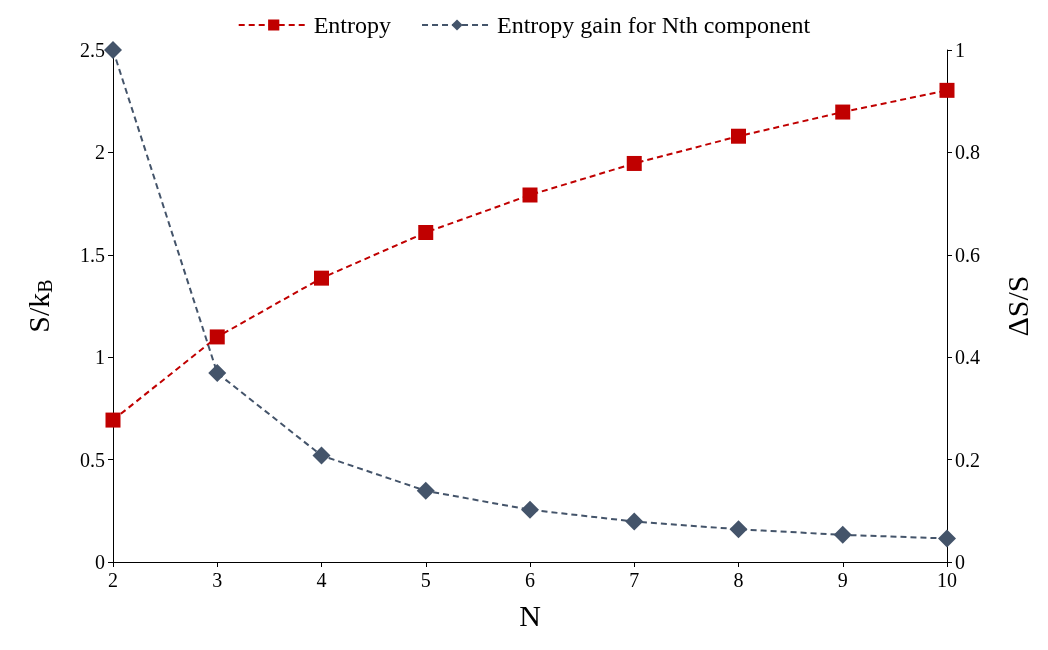 Image resolution: width=1048 pixels, height=650 pixels. What do you see at coordinates (1017, 306) in the screenshot?
I see `y2-axis-title: ΔS/S` at bounding box center [1017, 306].